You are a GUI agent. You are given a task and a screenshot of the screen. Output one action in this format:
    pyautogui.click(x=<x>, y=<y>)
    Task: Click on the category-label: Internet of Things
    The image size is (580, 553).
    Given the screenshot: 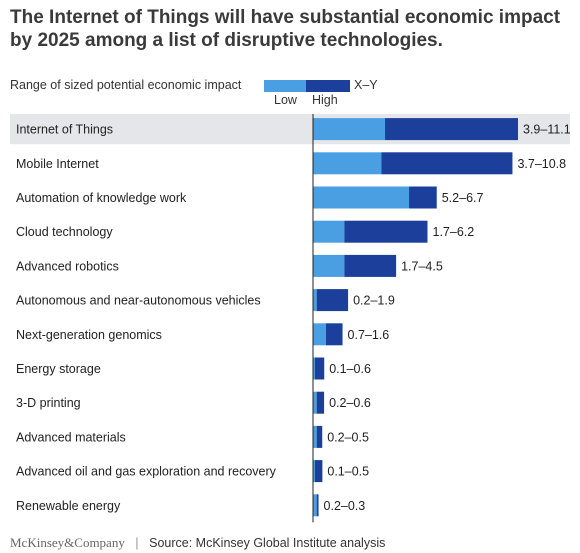 What is the action you would take?
    pyautogui.click(x=64, y=130)
    